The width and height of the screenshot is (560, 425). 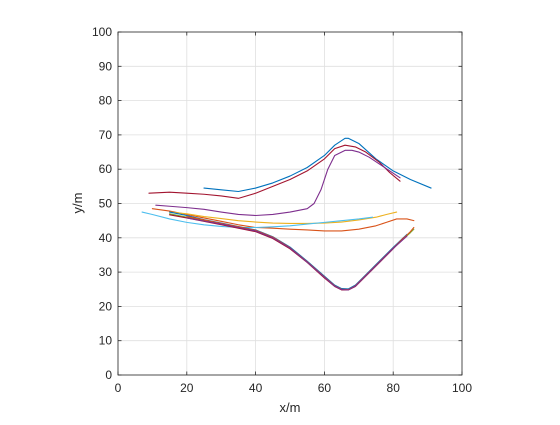 I want to click on x-tick-label: 80, so click(x=394, y=388).